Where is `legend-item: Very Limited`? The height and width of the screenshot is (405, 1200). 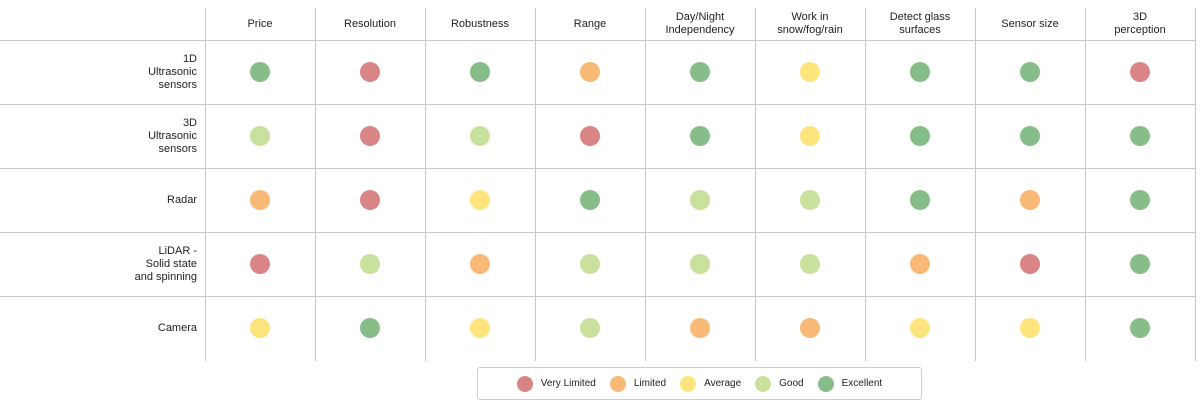 legend-item: Very Limited is located at coordinates (556, 383).